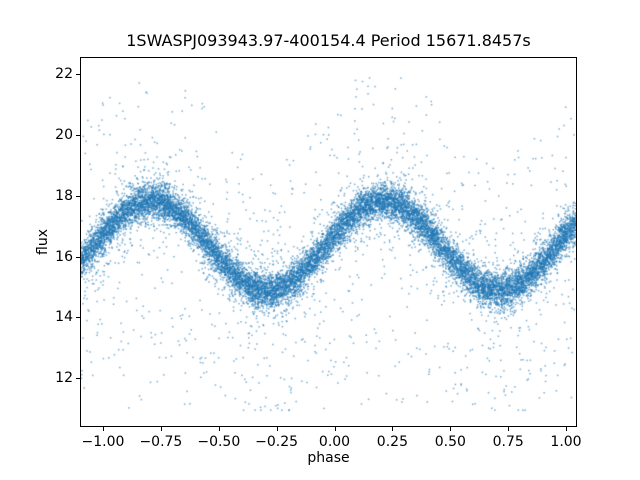 The image size is (640, 480). What do you see at coordinates (328, 458) in the screenshot?
I see `x-axis-label: phase` at bounding box center [328, 458].